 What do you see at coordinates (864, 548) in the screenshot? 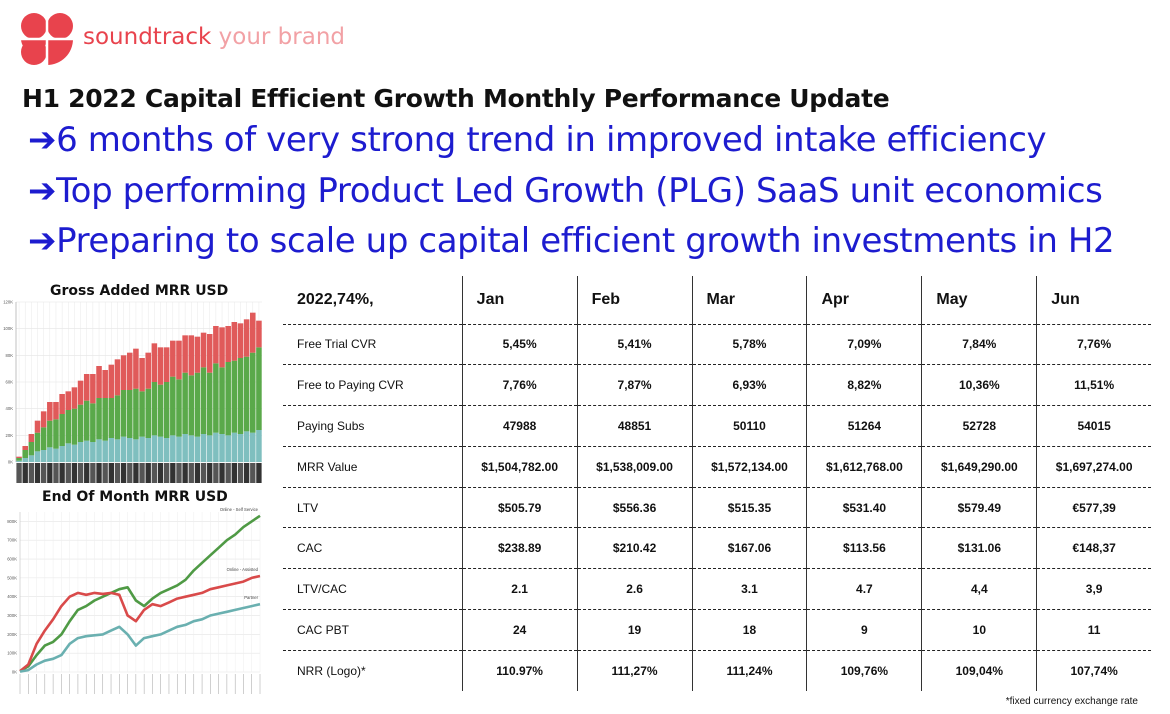
I see `table-cell: $113.56` at bounding box center [864, 548].